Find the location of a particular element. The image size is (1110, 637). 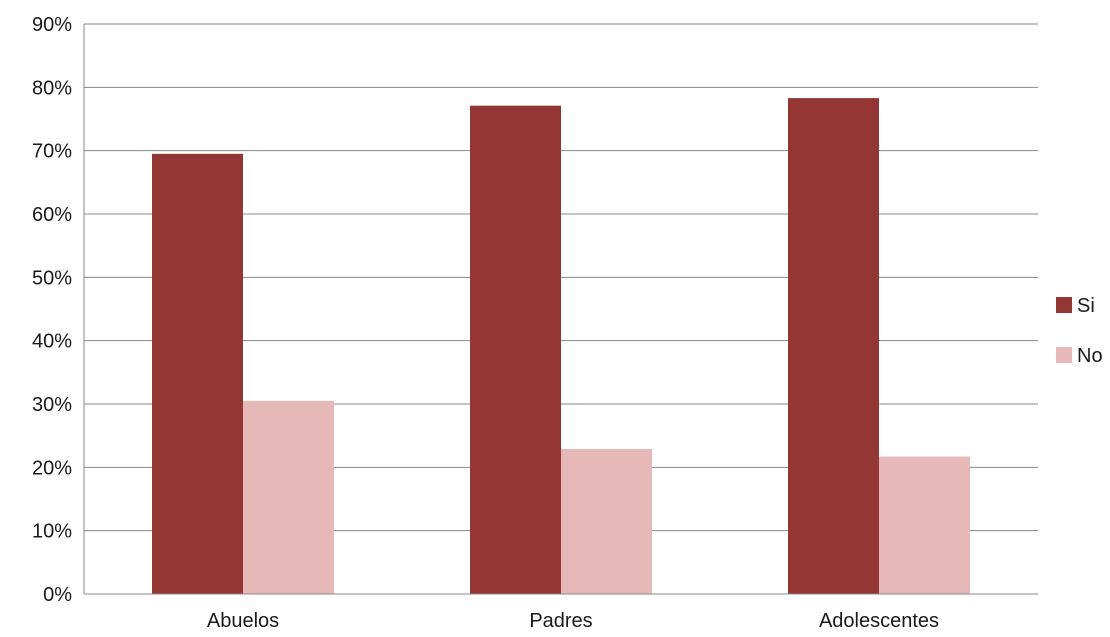

legend: Si No is located at coordinates (1079, 331).